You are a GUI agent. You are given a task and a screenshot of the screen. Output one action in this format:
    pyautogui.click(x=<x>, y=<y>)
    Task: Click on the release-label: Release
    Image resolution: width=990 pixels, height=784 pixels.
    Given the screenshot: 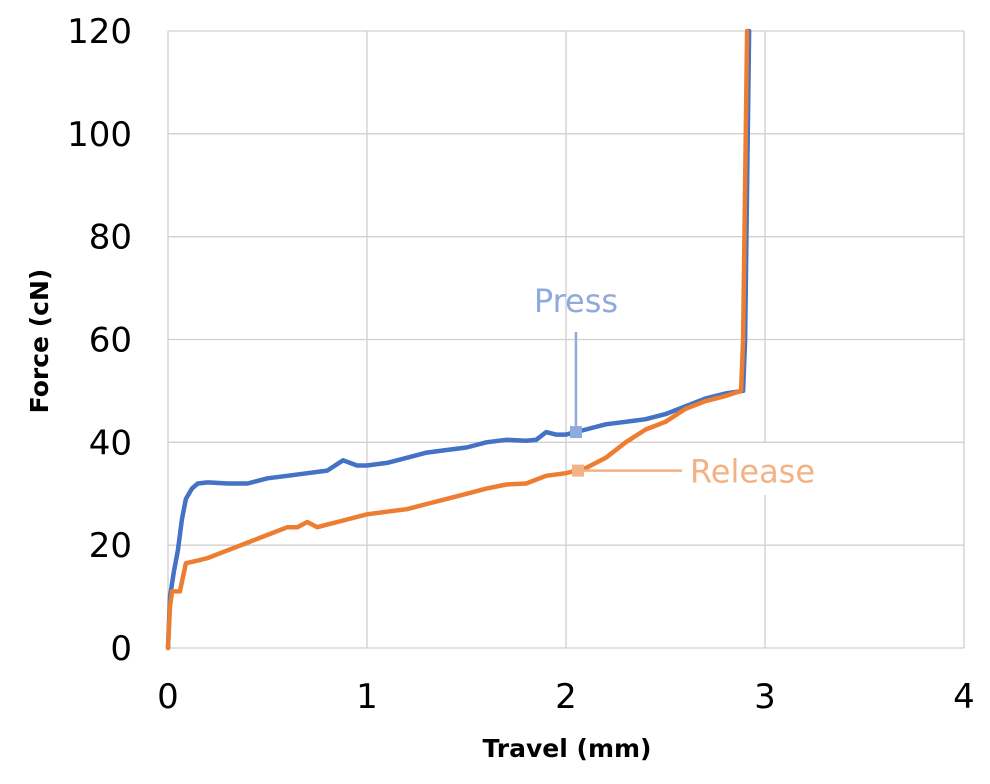 What is the action you would take?
    pyautogui.click(x=752, y=472)
    